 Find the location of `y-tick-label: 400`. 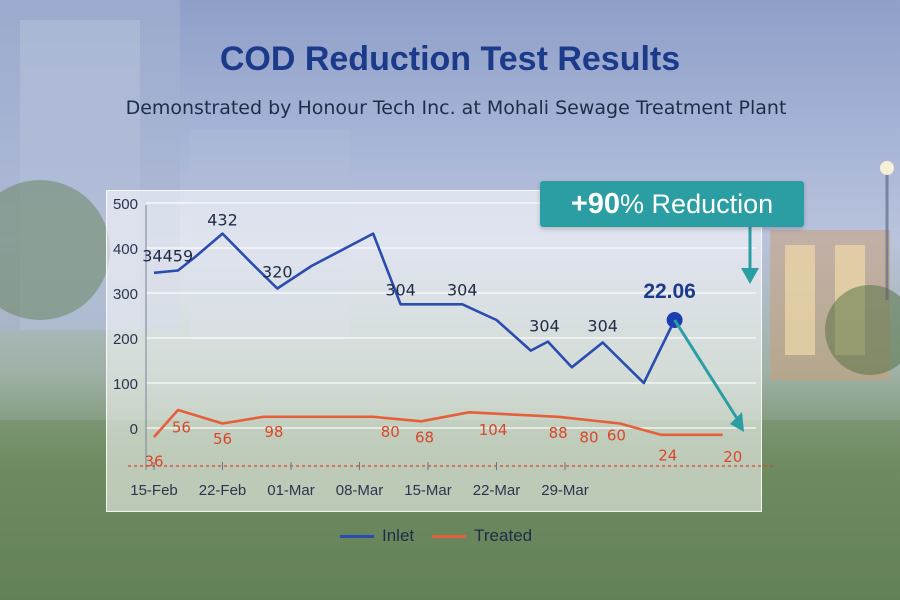

y-tick-label: 400 is located at coordinates (125, 249).